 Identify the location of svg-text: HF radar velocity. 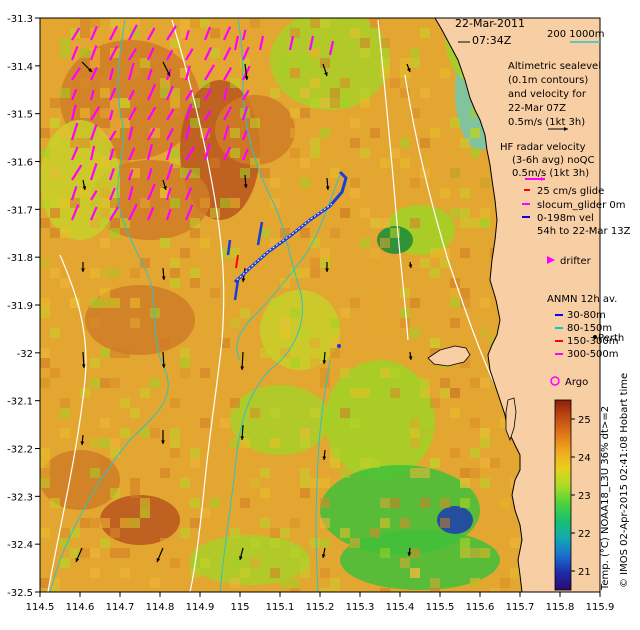
(543, 147).